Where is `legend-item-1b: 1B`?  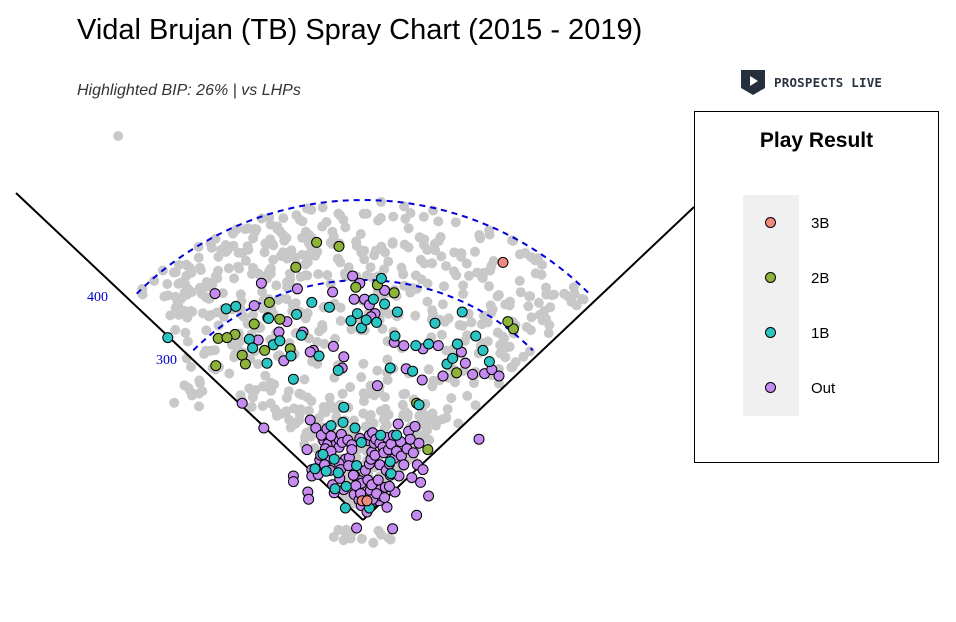
legend-item-1b: 1B is located at coordinates (838, 333).